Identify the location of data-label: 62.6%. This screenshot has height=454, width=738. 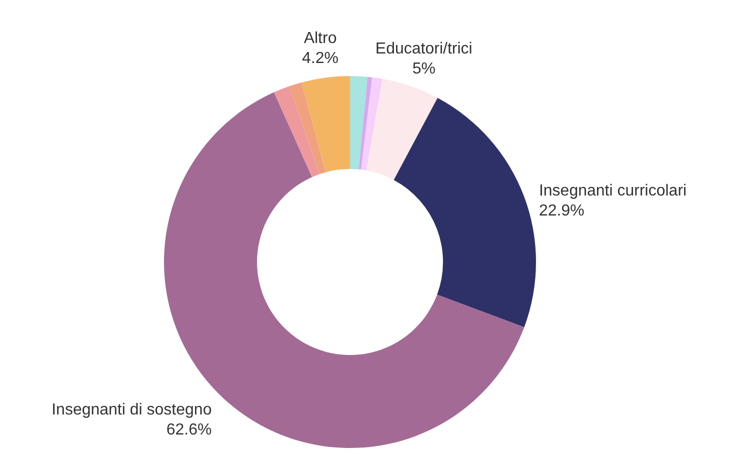
(189, 429).